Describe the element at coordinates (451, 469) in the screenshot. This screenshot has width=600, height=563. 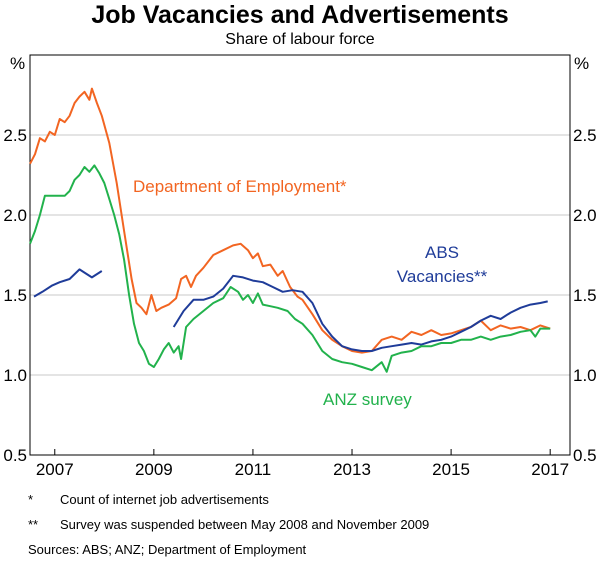
I see `x-tick-label: 2015` at that location.